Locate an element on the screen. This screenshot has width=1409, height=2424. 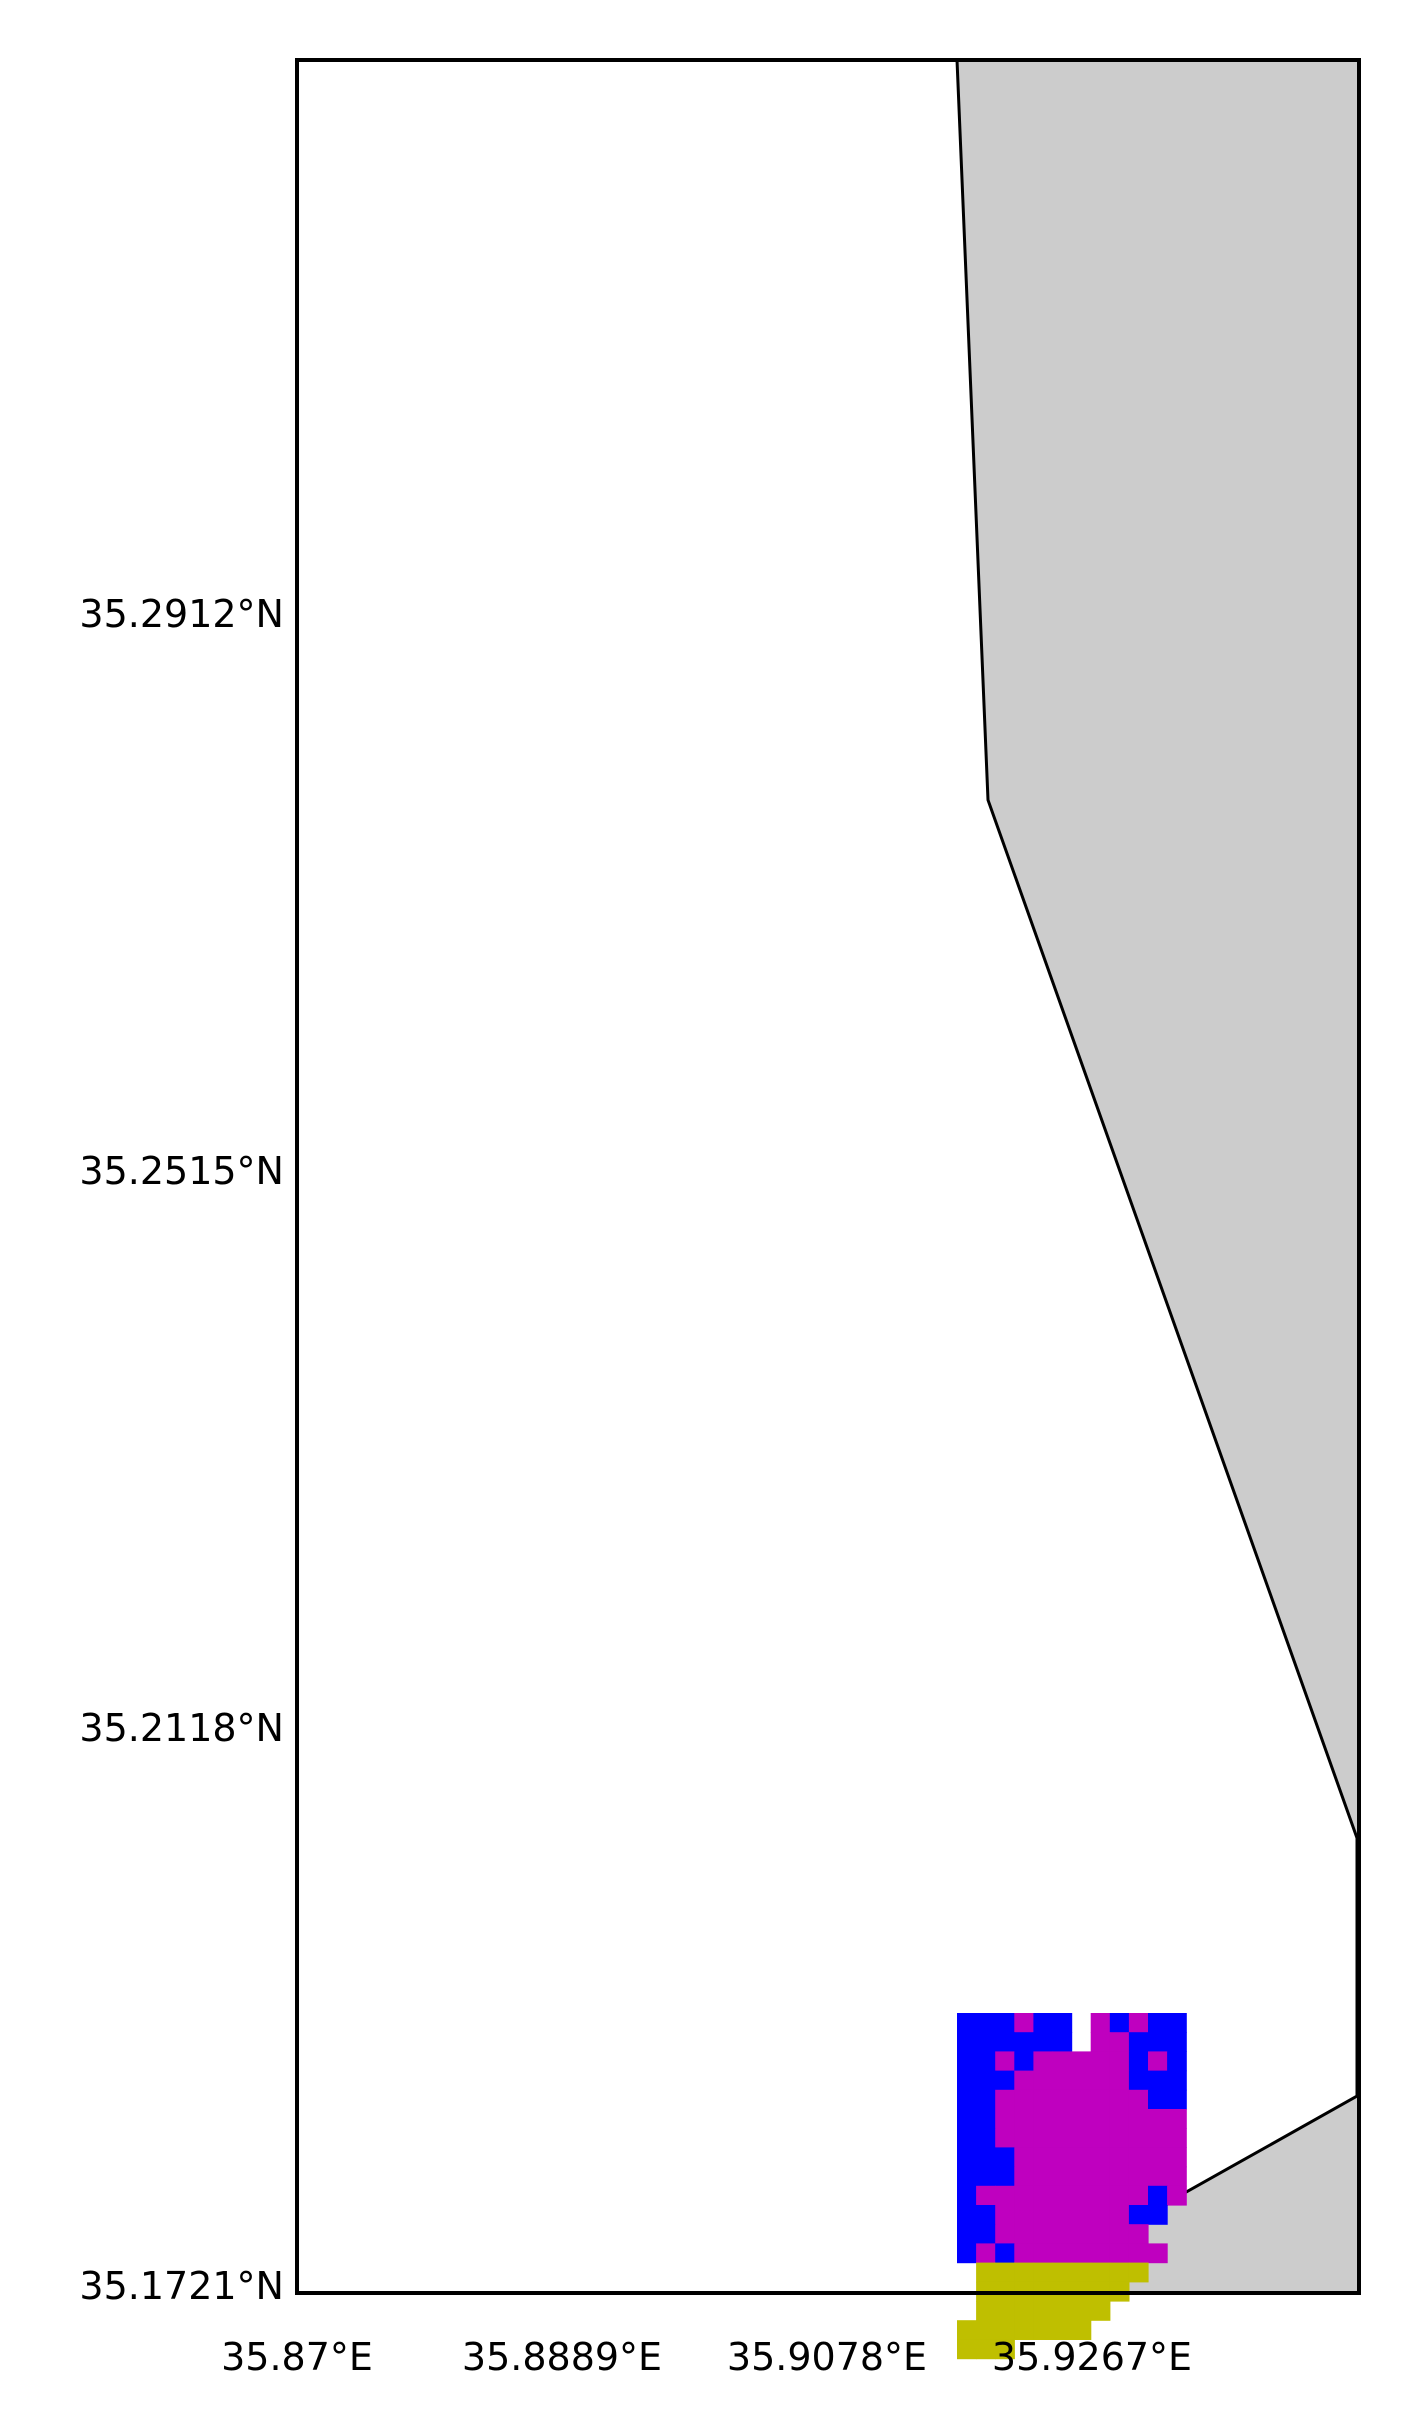
y-tick-label: 35.1721°N is located at coordinates (181, 2286).